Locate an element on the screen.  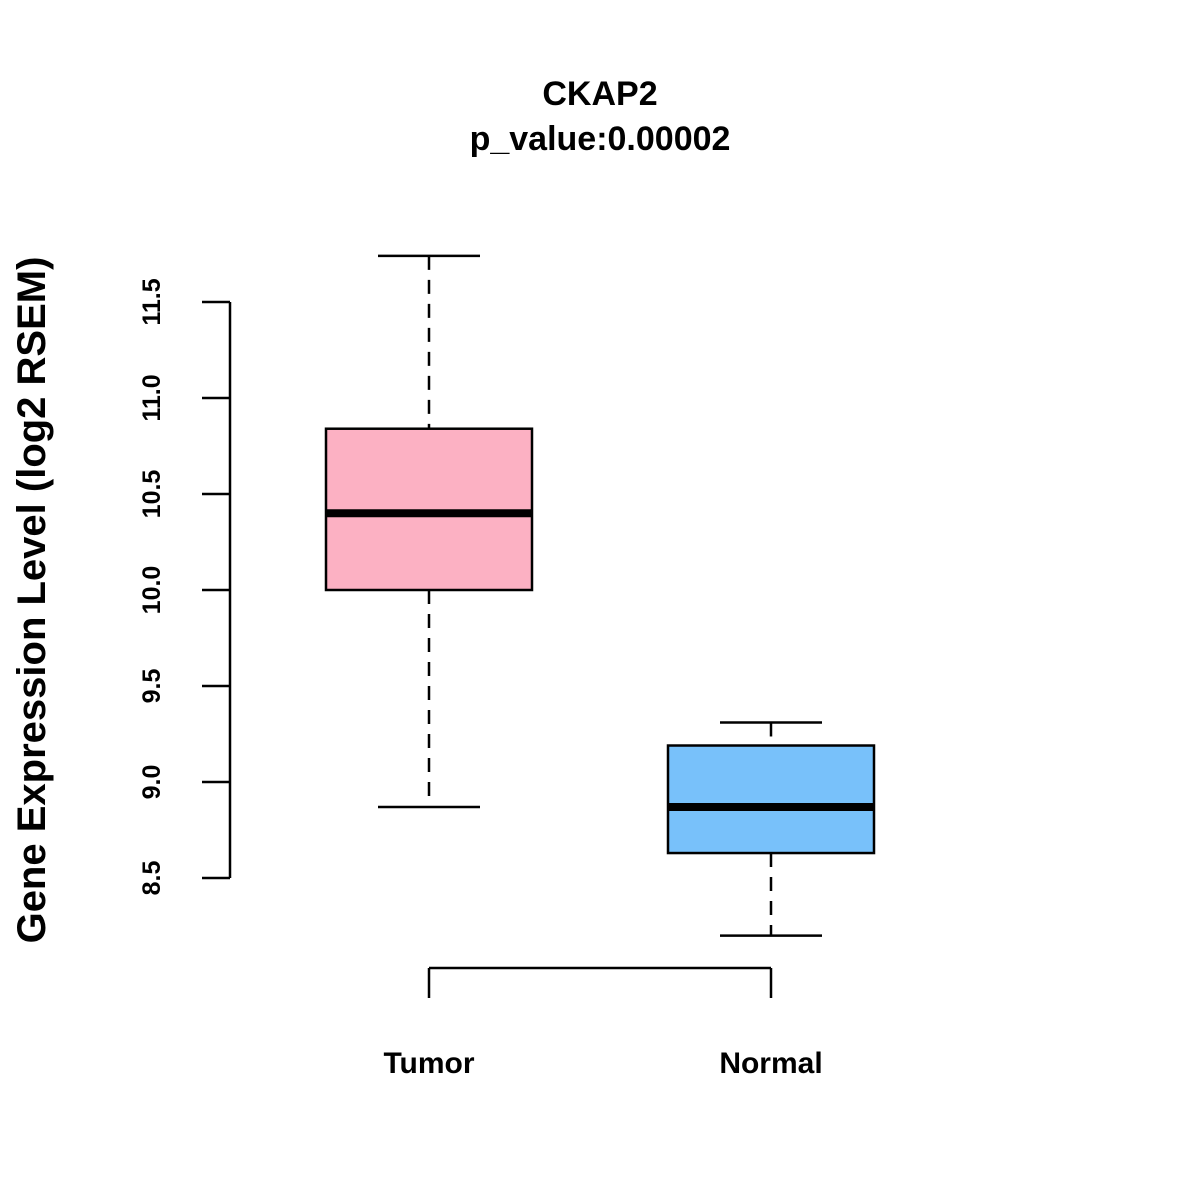
y-tick-label: 10.5 is located at coordinates (152, 494).